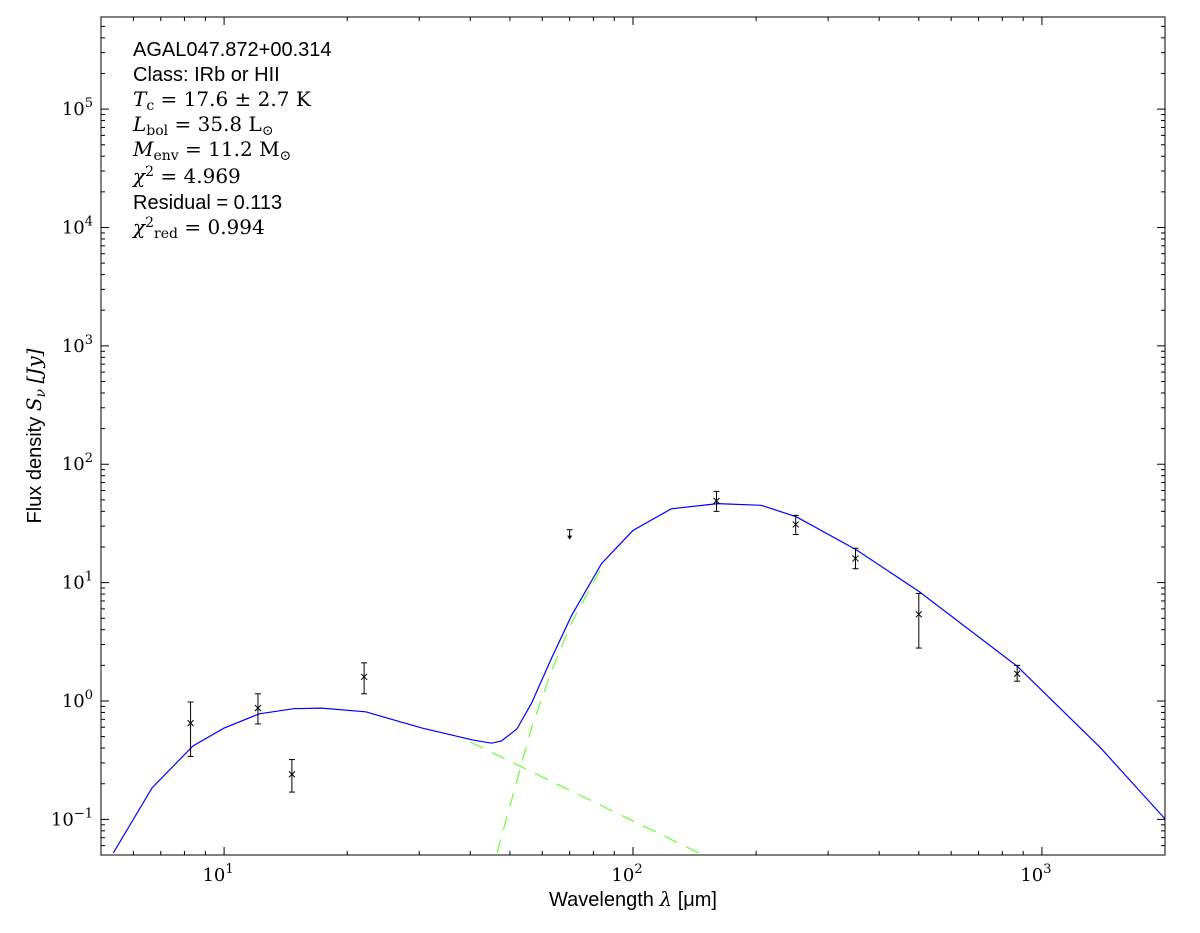 The height and width of the screenshot is (933, 1200). I want to click on annotation-value: = 11.2 M, so click(229, 149).